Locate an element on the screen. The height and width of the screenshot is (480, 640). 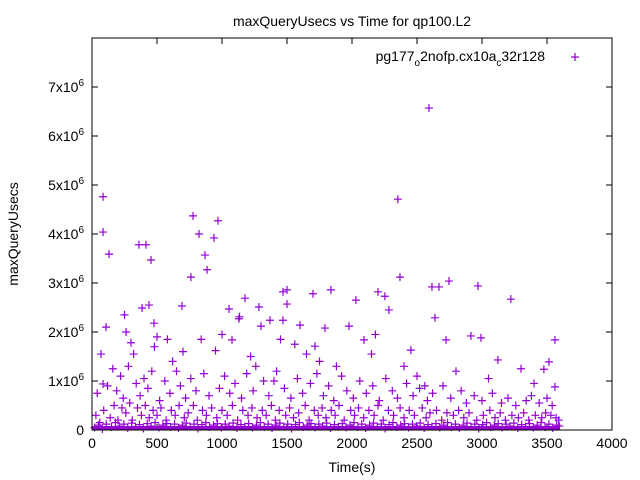
legend-marker-plus is located at coordinates (575, 57).